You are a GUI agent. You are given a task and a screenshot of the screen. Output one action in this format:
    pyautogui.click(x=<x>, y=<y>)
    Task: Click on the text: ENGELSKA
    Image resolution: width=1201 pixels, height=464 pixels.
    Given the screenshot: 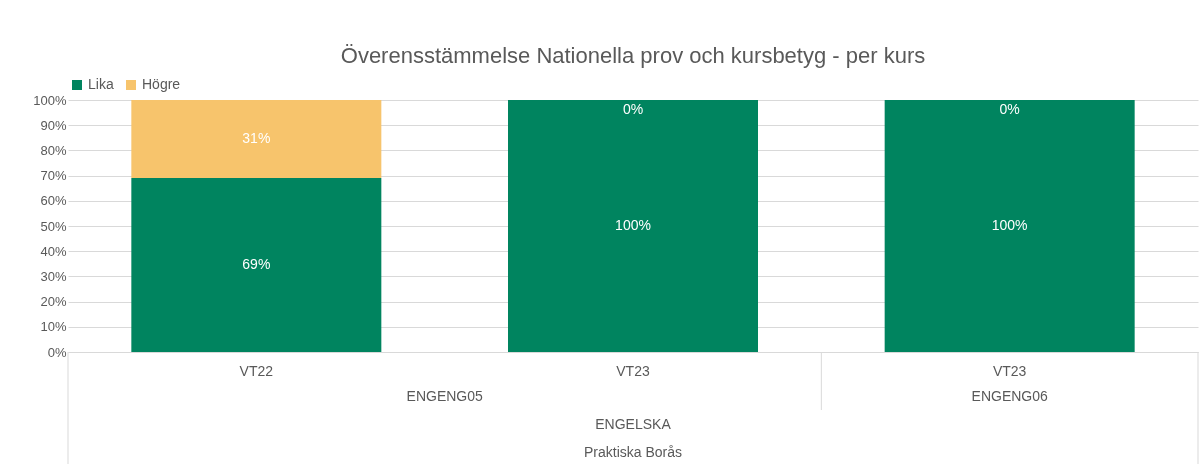 What is the action you would take?
    pyautogui.click(x=633, y=424)
    